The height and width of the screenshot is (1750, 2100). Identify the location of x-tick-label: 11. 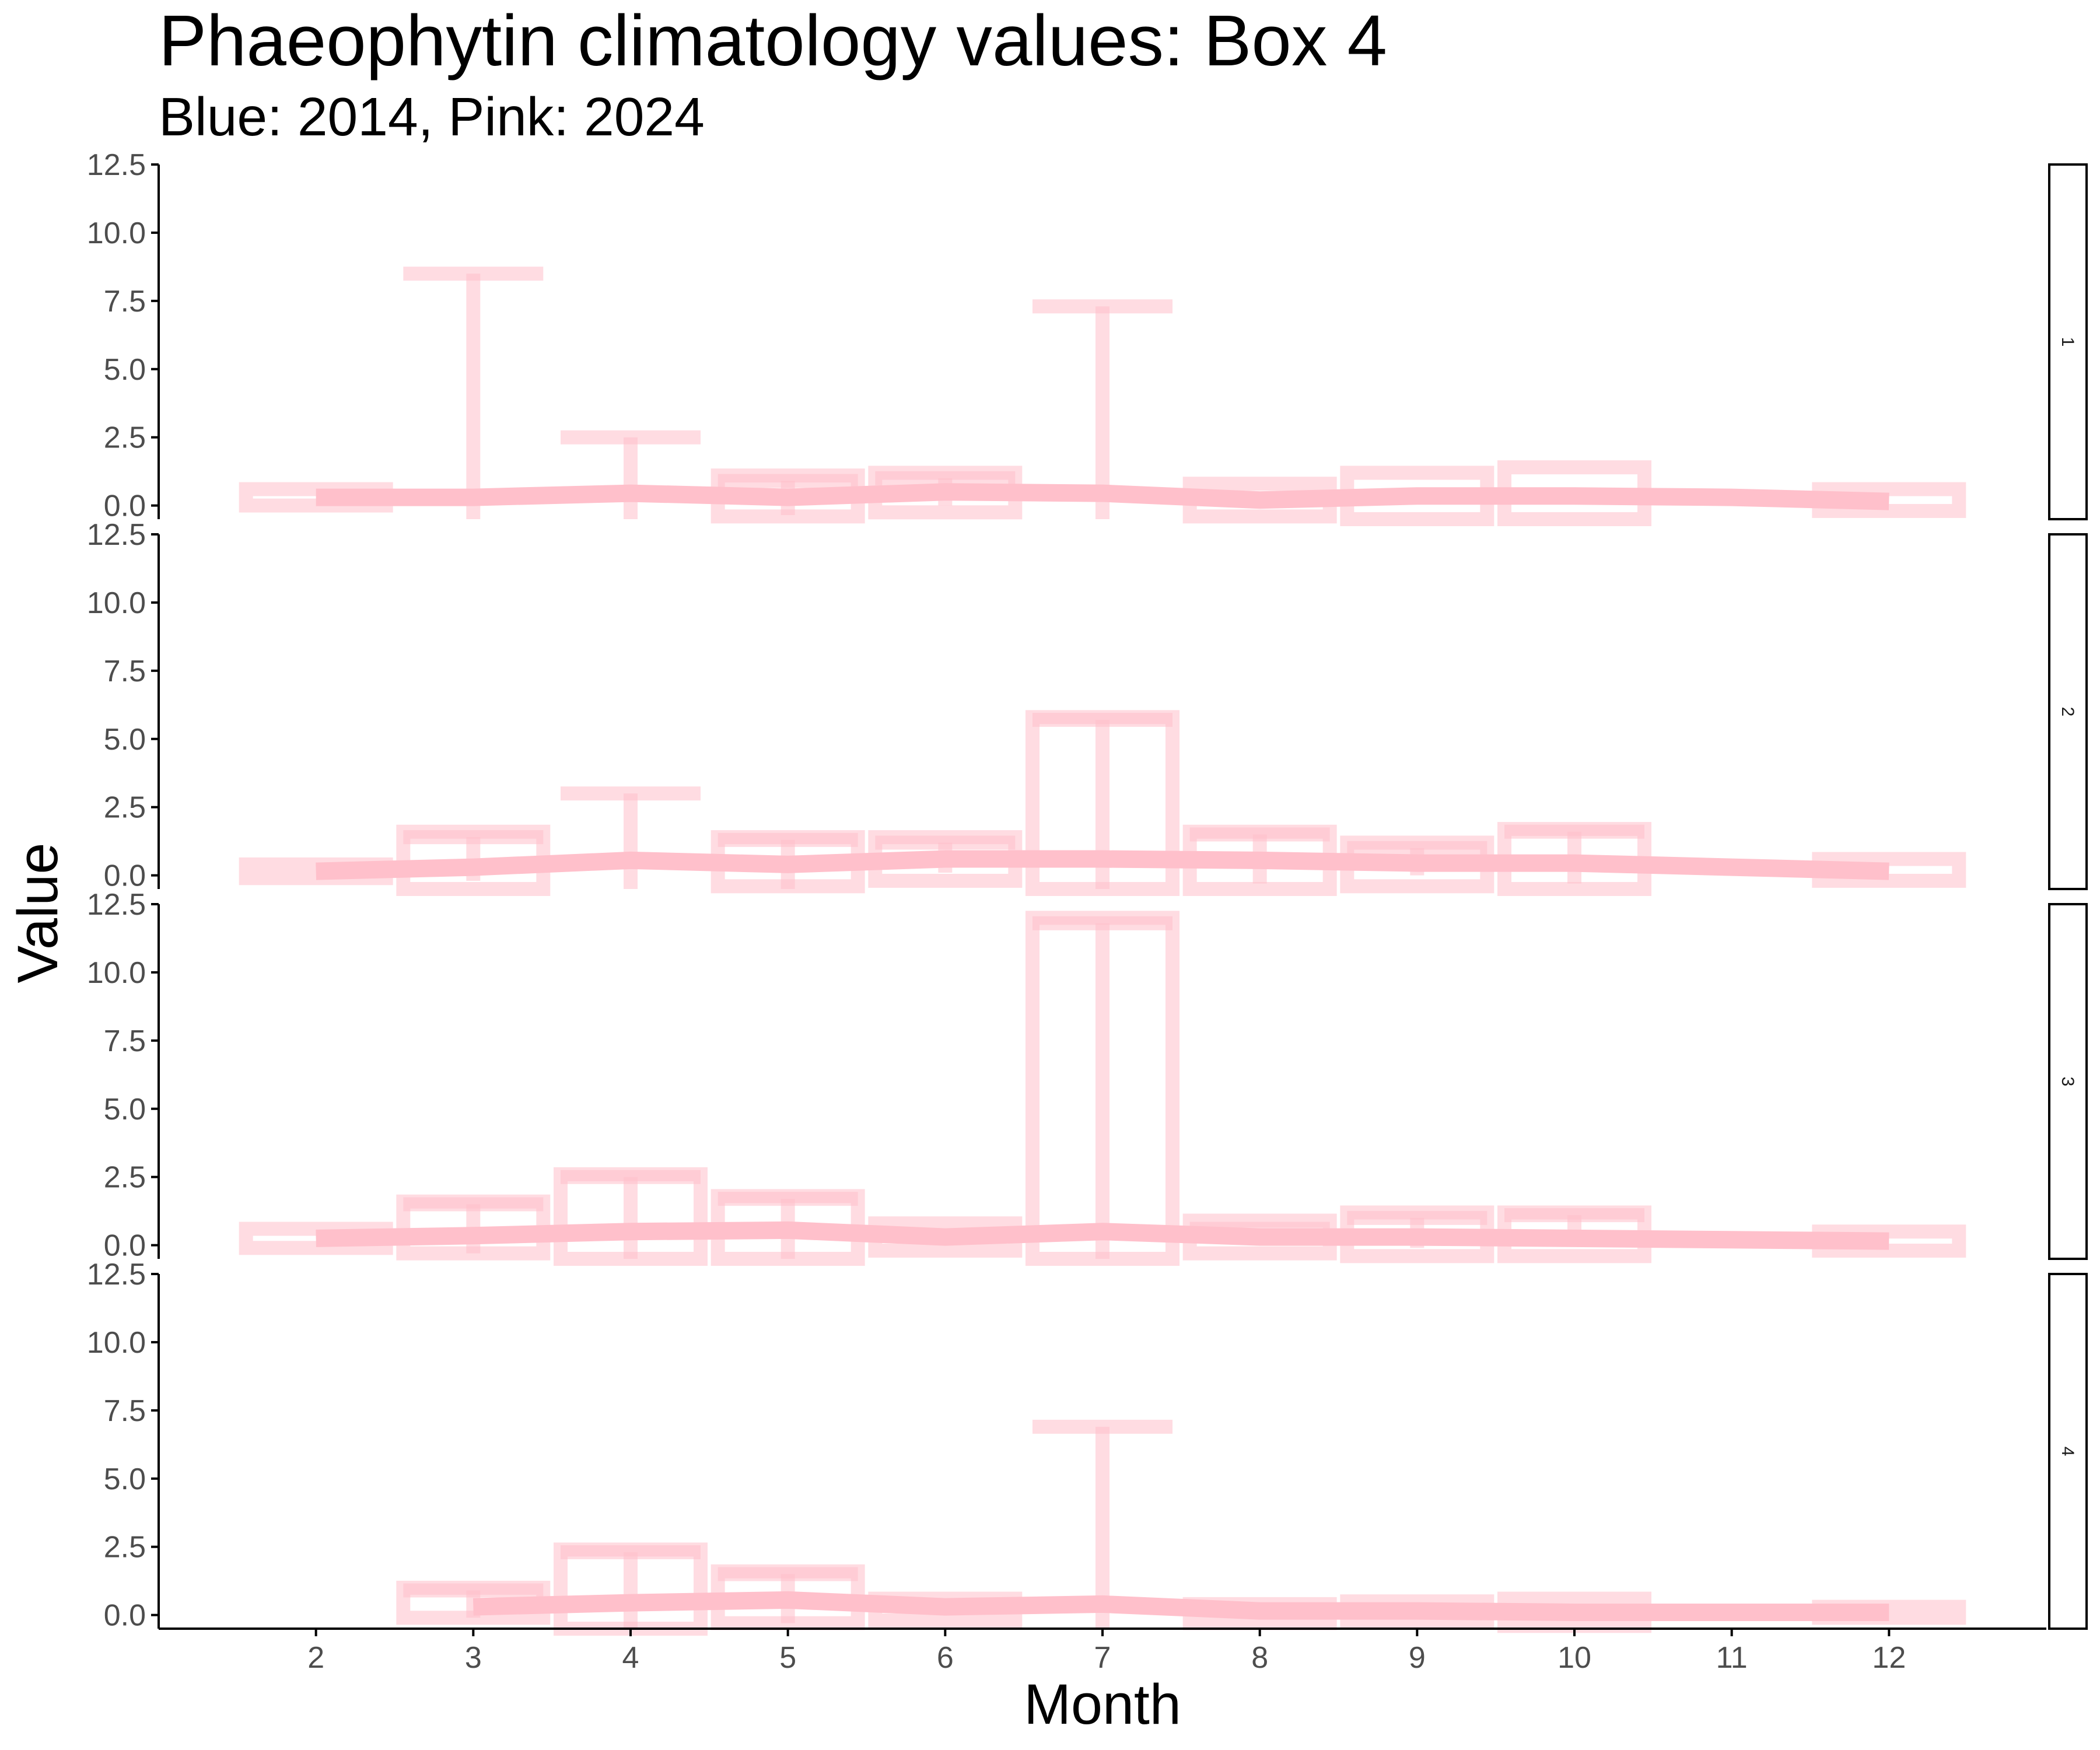
(1732, 1658).